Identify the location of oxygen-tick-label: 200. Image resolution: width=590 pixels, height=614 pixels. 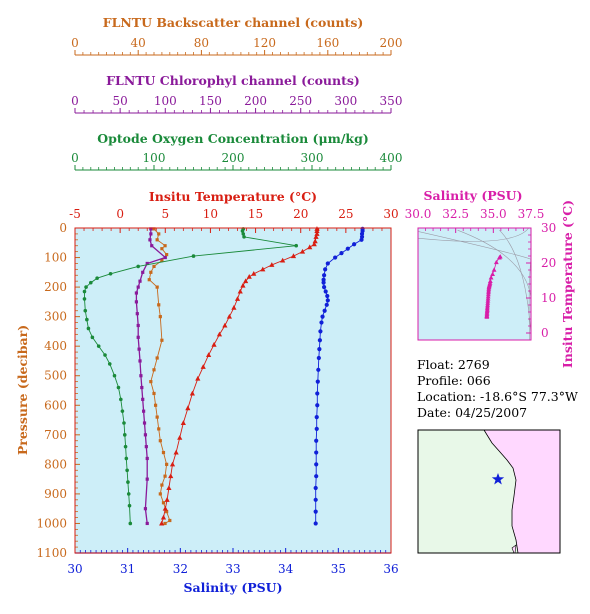
(233, 158).